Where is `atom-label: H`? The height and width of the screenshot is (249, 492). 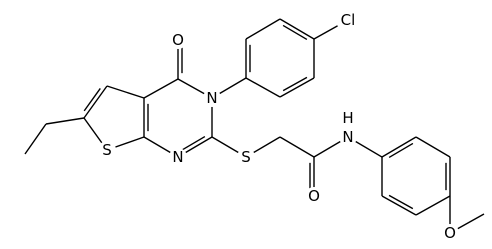 atom-label: H is located at coordinates (347, 118).